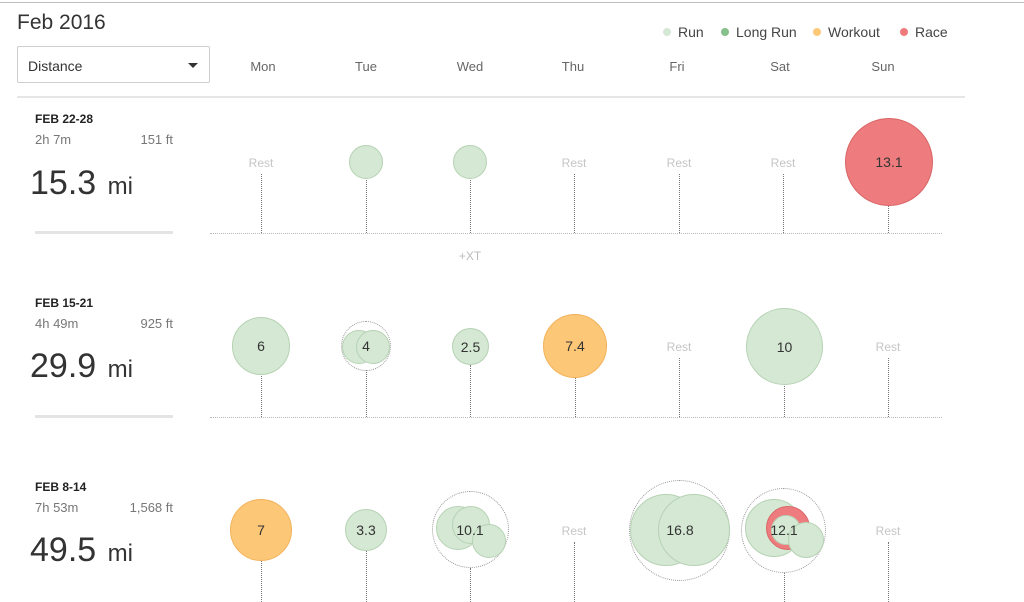 Image resolution: width=1024 pixels, height=602 pixels. I want to click on race-bubble-sun: 13.1, so click(889, 162).